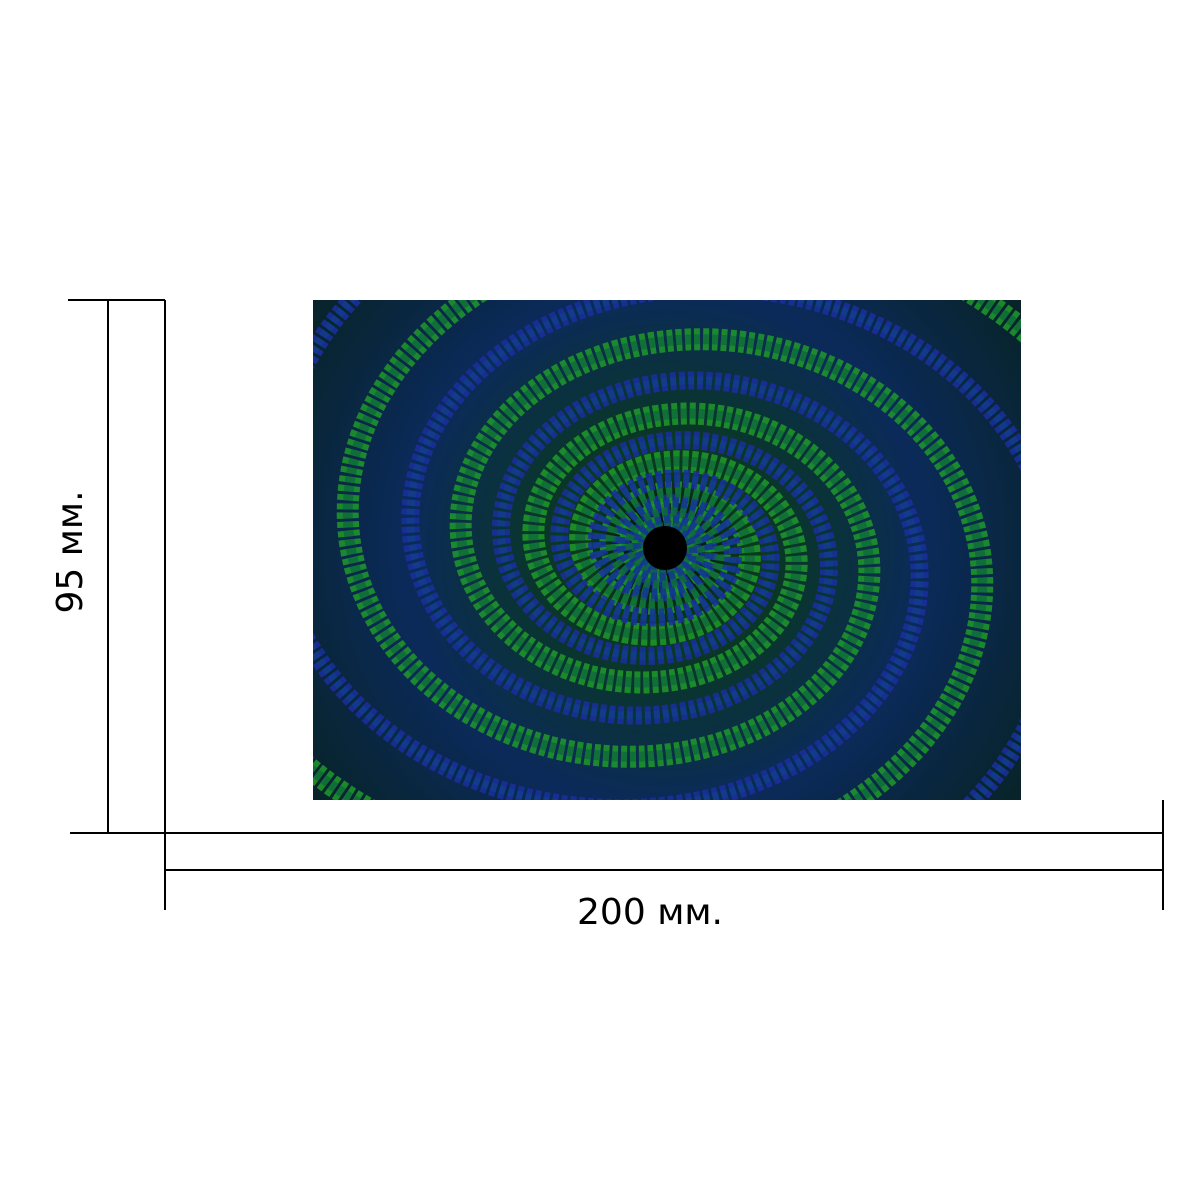 This screenshot has height=1200, width=1200. What do you see at coordinates (70, 551) in the screenshot?
I see `height-label: 95 мм.` at bounding box center [70, 551].